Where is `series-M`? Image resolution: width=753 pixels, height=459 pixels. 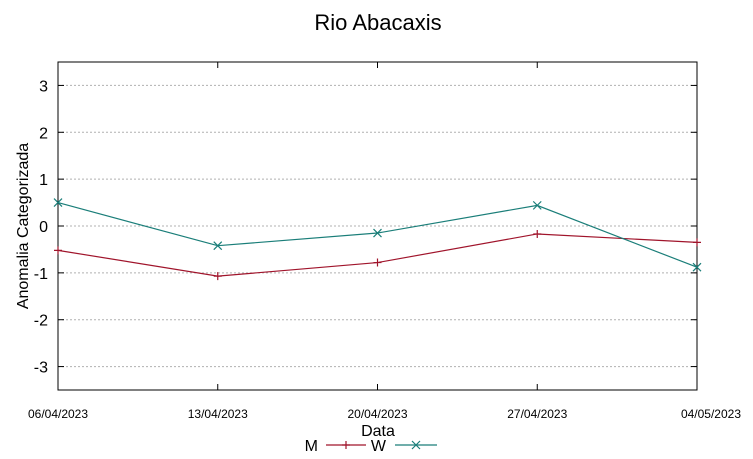 series-M is located at coordinates (377, 255).